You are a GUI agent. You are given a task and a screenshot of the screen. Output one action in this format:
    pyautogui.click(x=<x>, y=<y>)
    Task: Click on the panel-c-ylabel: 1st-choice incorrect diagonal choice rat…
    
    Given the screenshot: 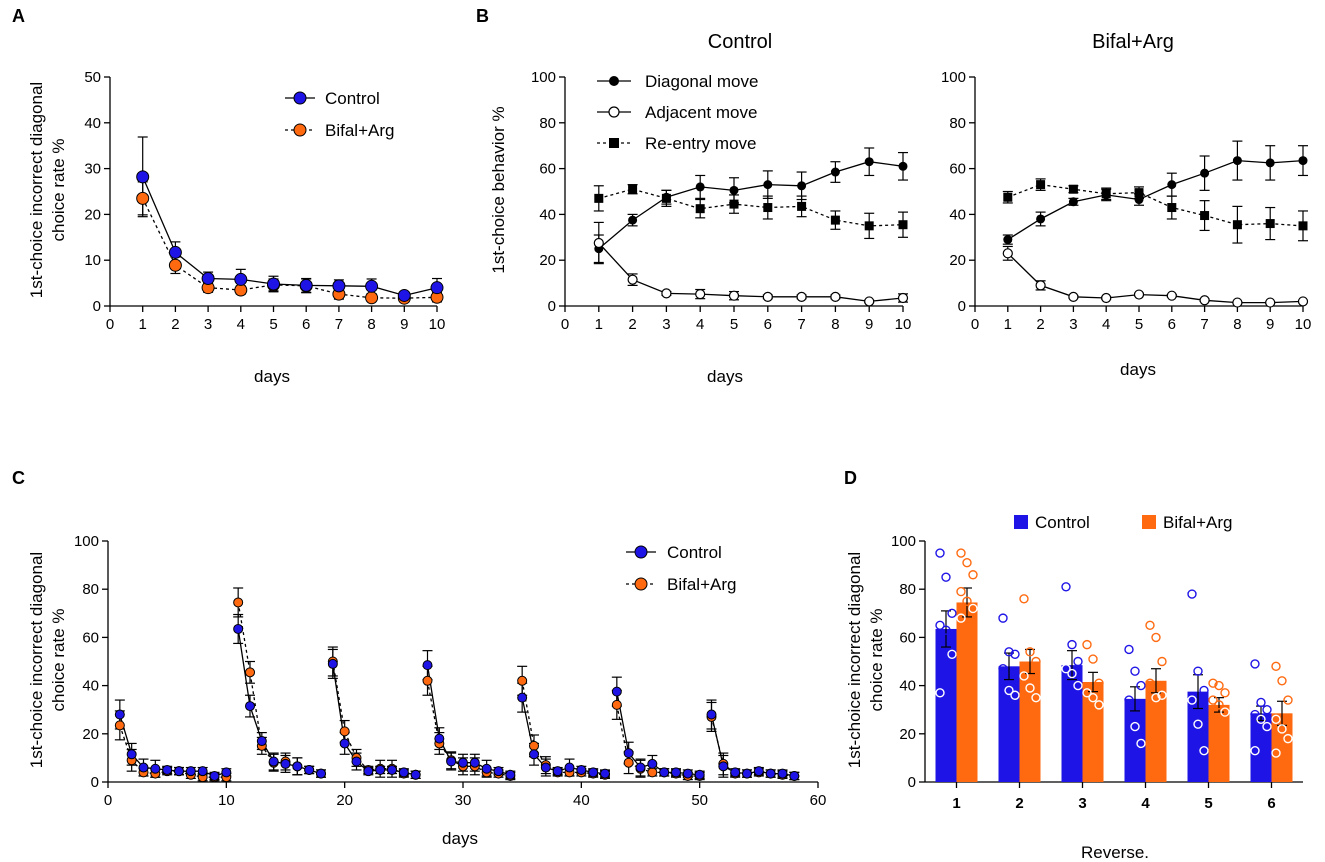 What is the action you would take?
    pyautogui.click(x=47, y=660)
    